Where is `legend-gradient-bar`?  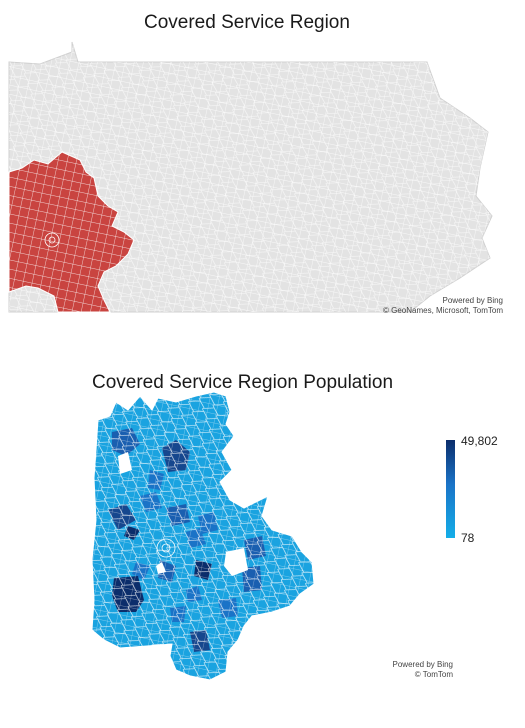 legend-gradient-bar is located at coordinates (450, 489).